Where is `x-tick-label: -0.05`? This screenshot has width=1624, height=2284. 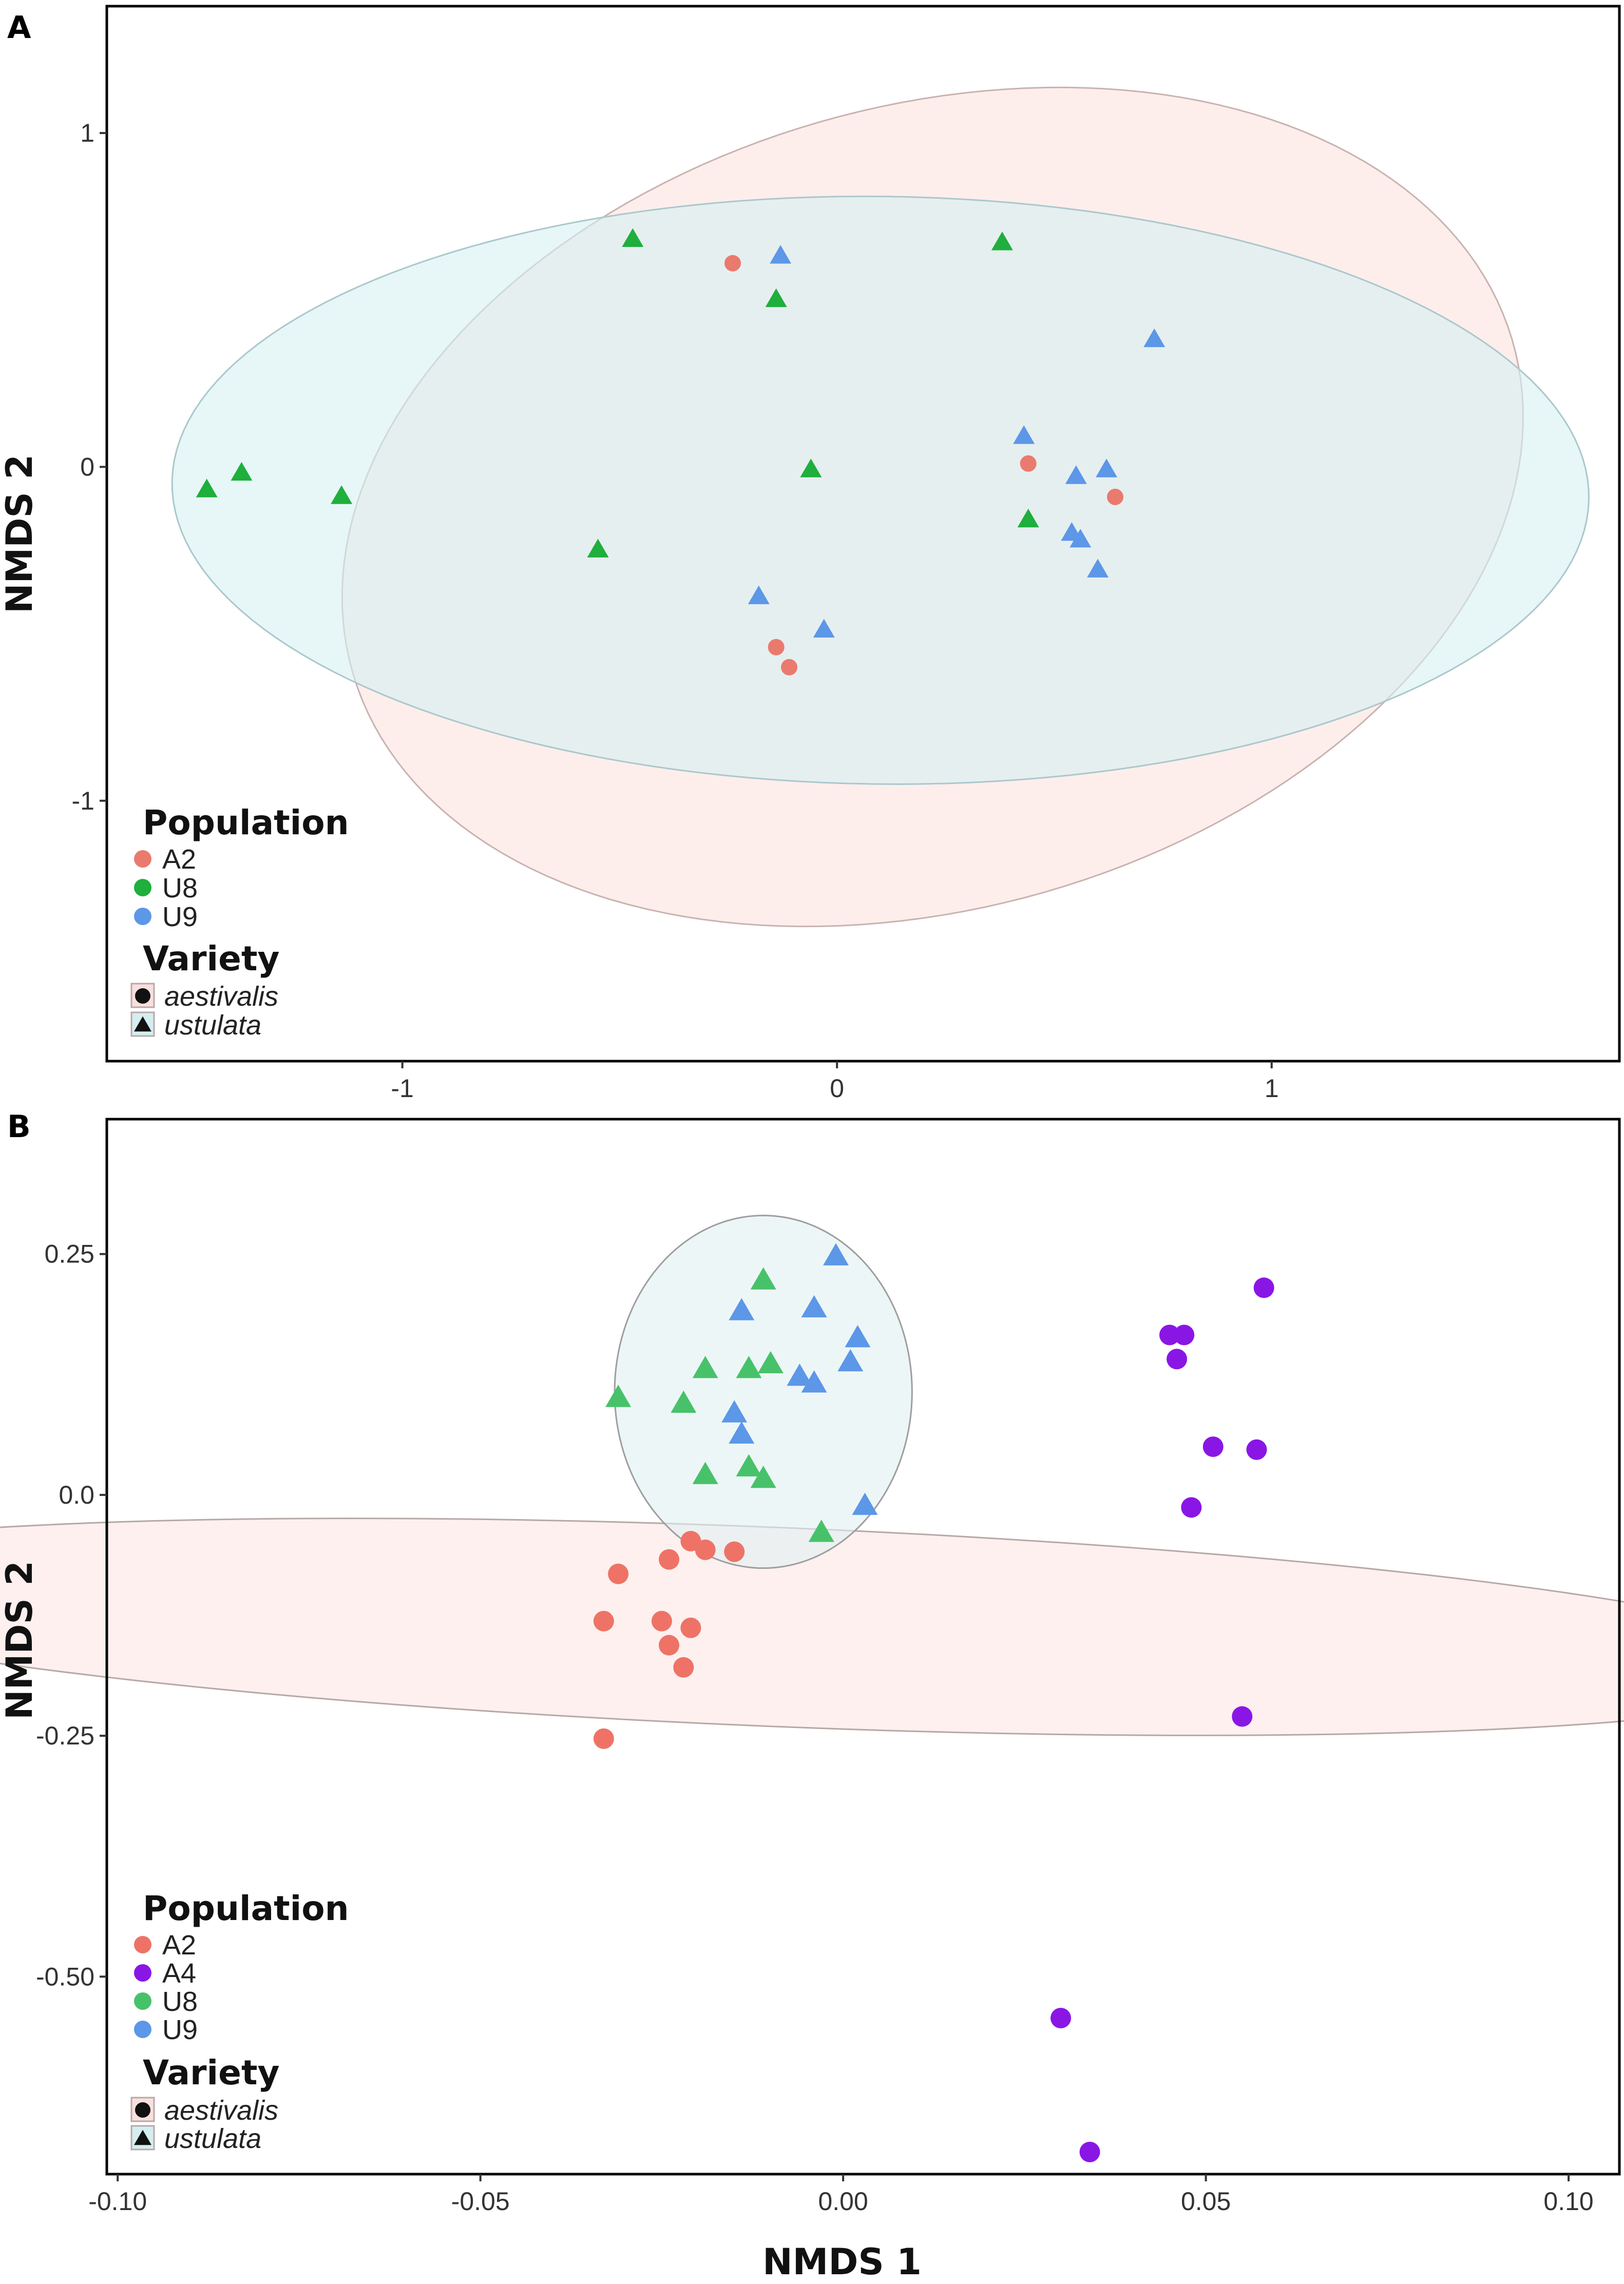 x-tick-label: -0.05 is located at coordinates (481, 2202).